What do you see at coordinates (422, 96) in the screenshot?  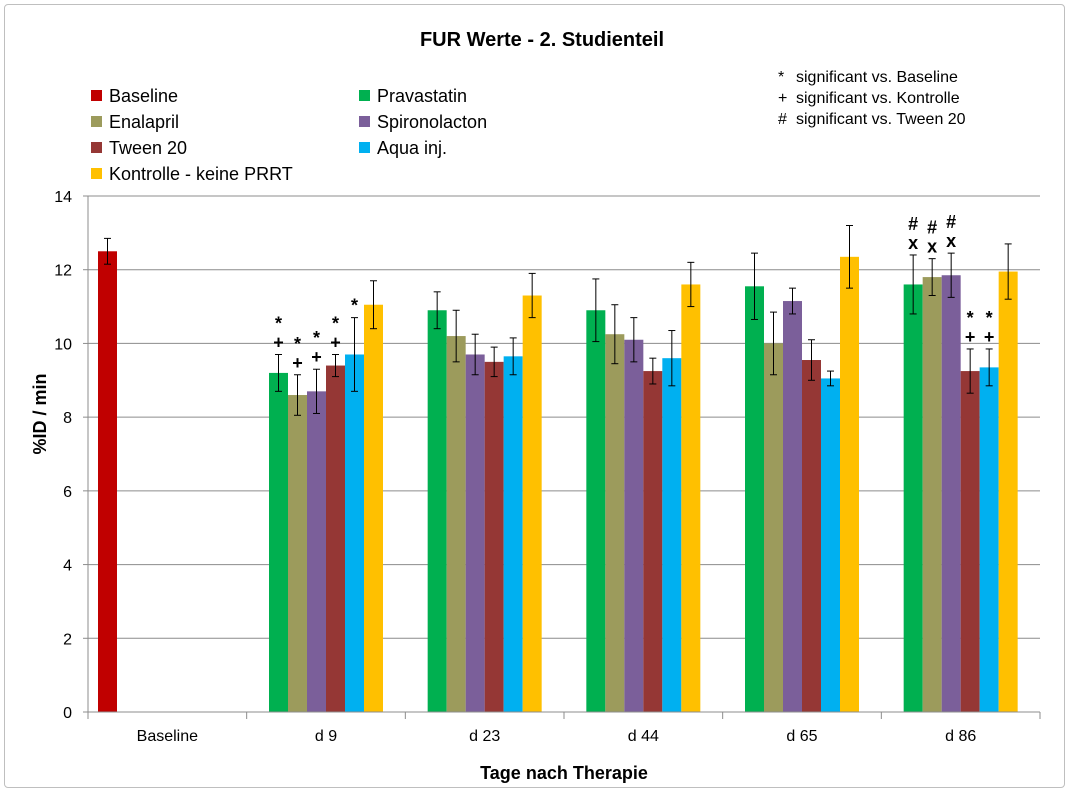 I see `legend-label: Pravastatin` at bounding box center [422, 96].